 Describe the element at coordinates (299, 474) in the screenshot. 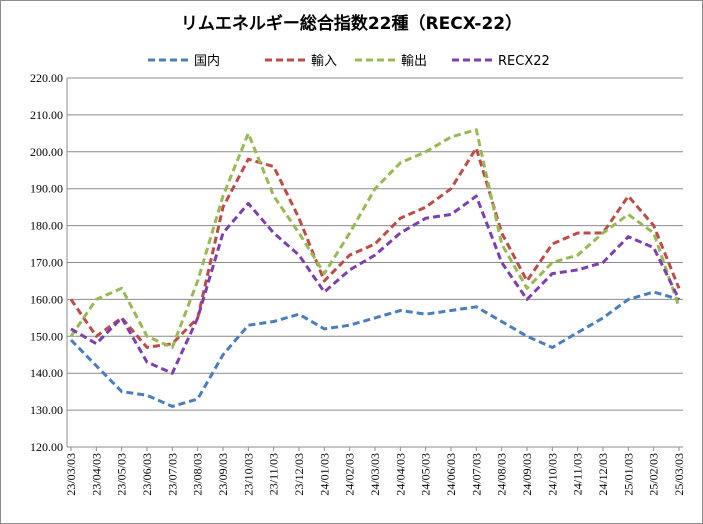

I see `x-tick-label: 23/12/03` at that location.